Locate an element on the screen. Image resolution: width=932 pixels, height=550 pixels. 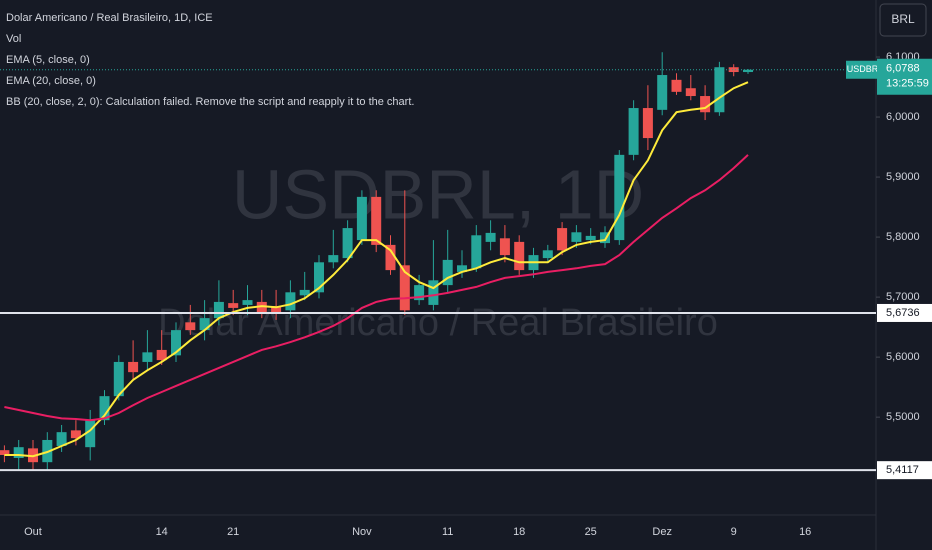
legend-entry: EMA (20, close, 0) is located at coordinates (51, 81).